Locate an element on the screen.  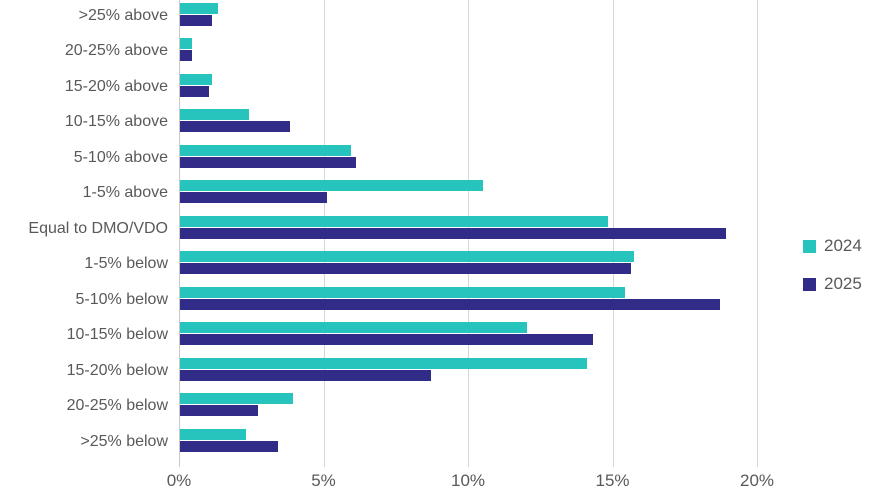
y-category-label: 10-15% above is located at coordinates (116, 122).